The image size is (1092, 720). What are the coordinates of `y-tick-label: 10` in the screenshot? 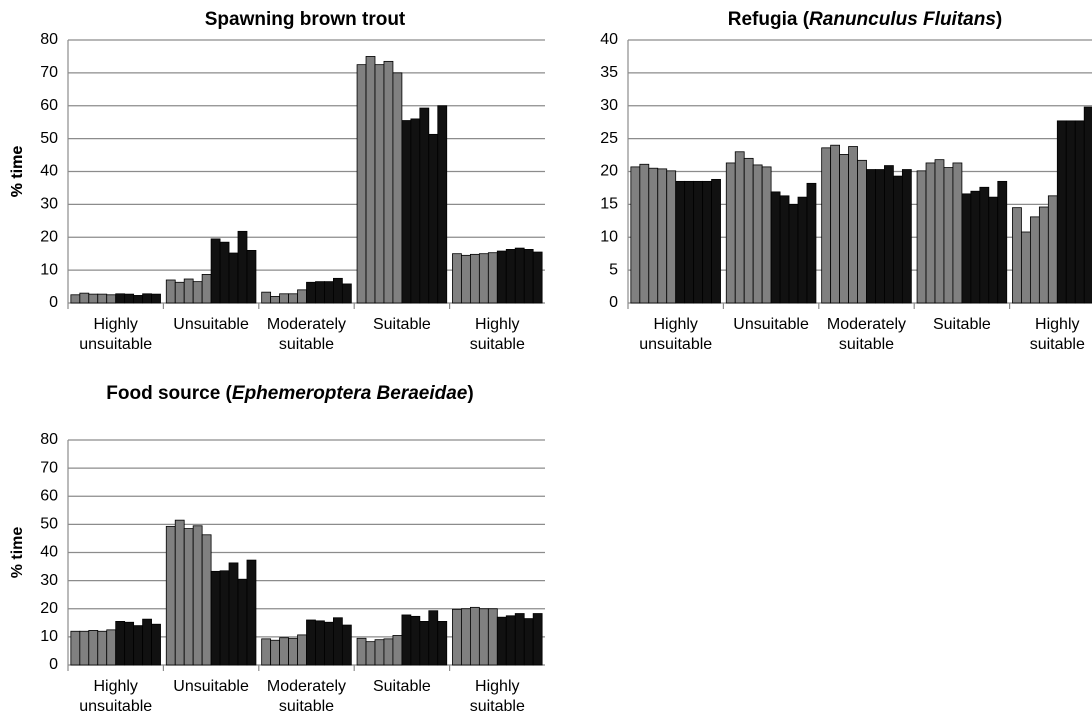 It's located at (609, 236).